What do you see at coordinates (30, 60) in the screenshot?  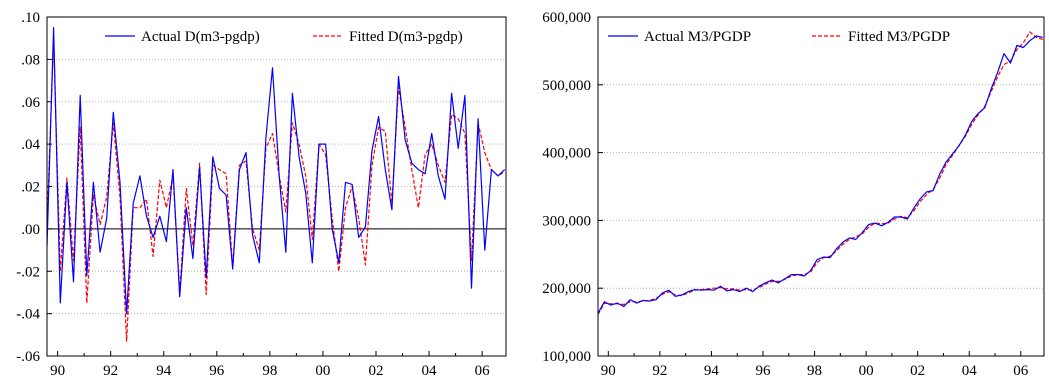 I see `y-tick-label: .08` at bounding box center [30, 60].